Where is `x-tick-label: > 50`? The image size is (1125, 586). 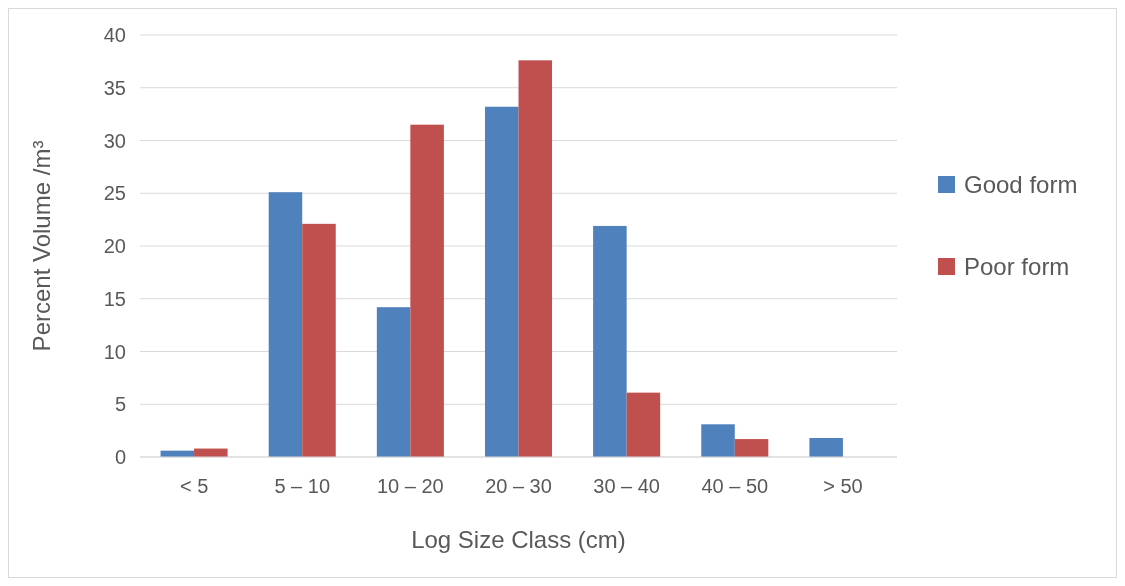 x-tick-label: > 50 is located at coordinates (843, 486).